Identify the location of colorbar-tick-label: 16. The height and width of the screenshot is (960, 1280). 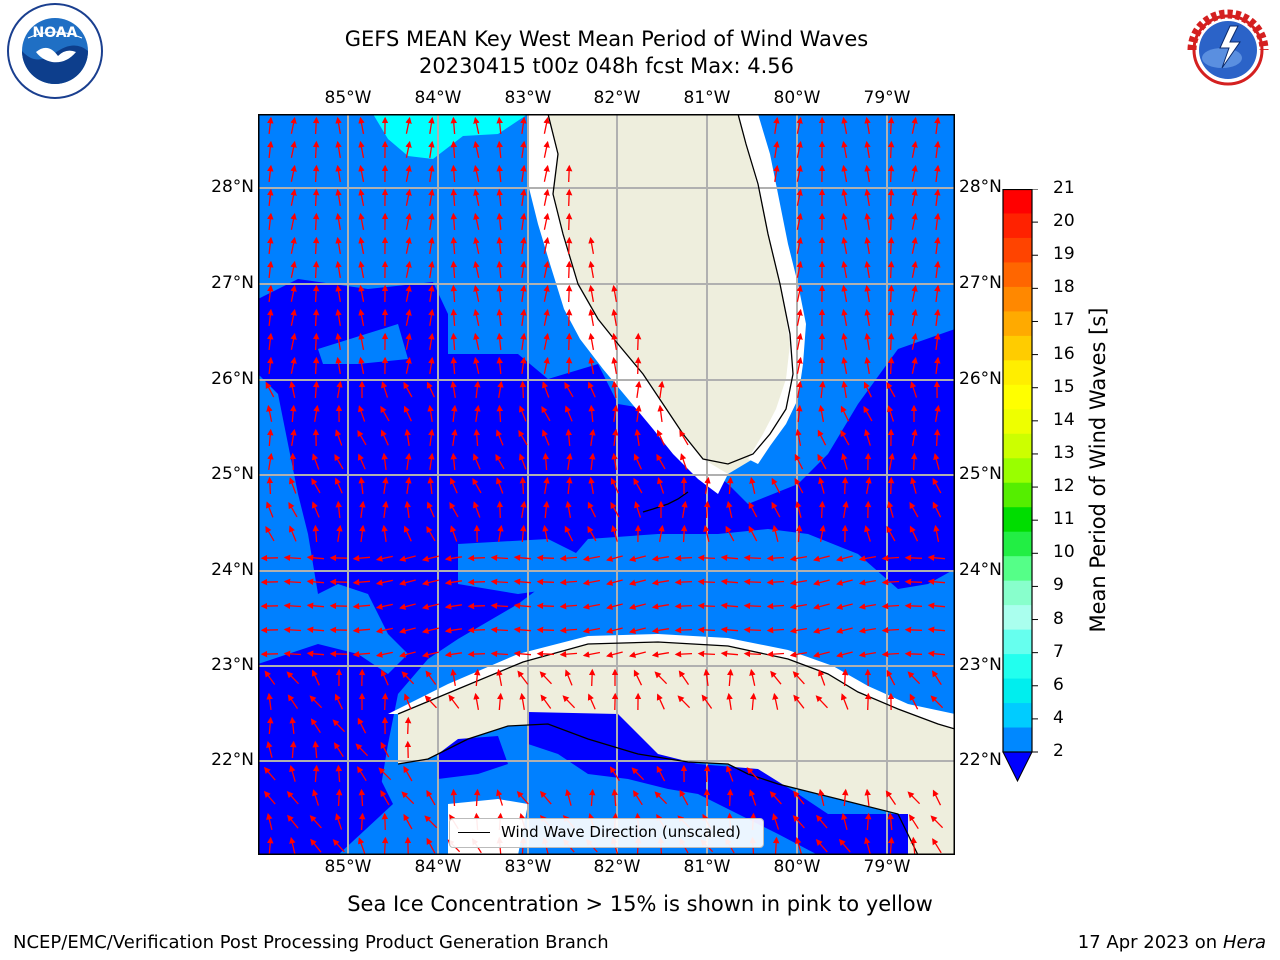
(1064, 353).